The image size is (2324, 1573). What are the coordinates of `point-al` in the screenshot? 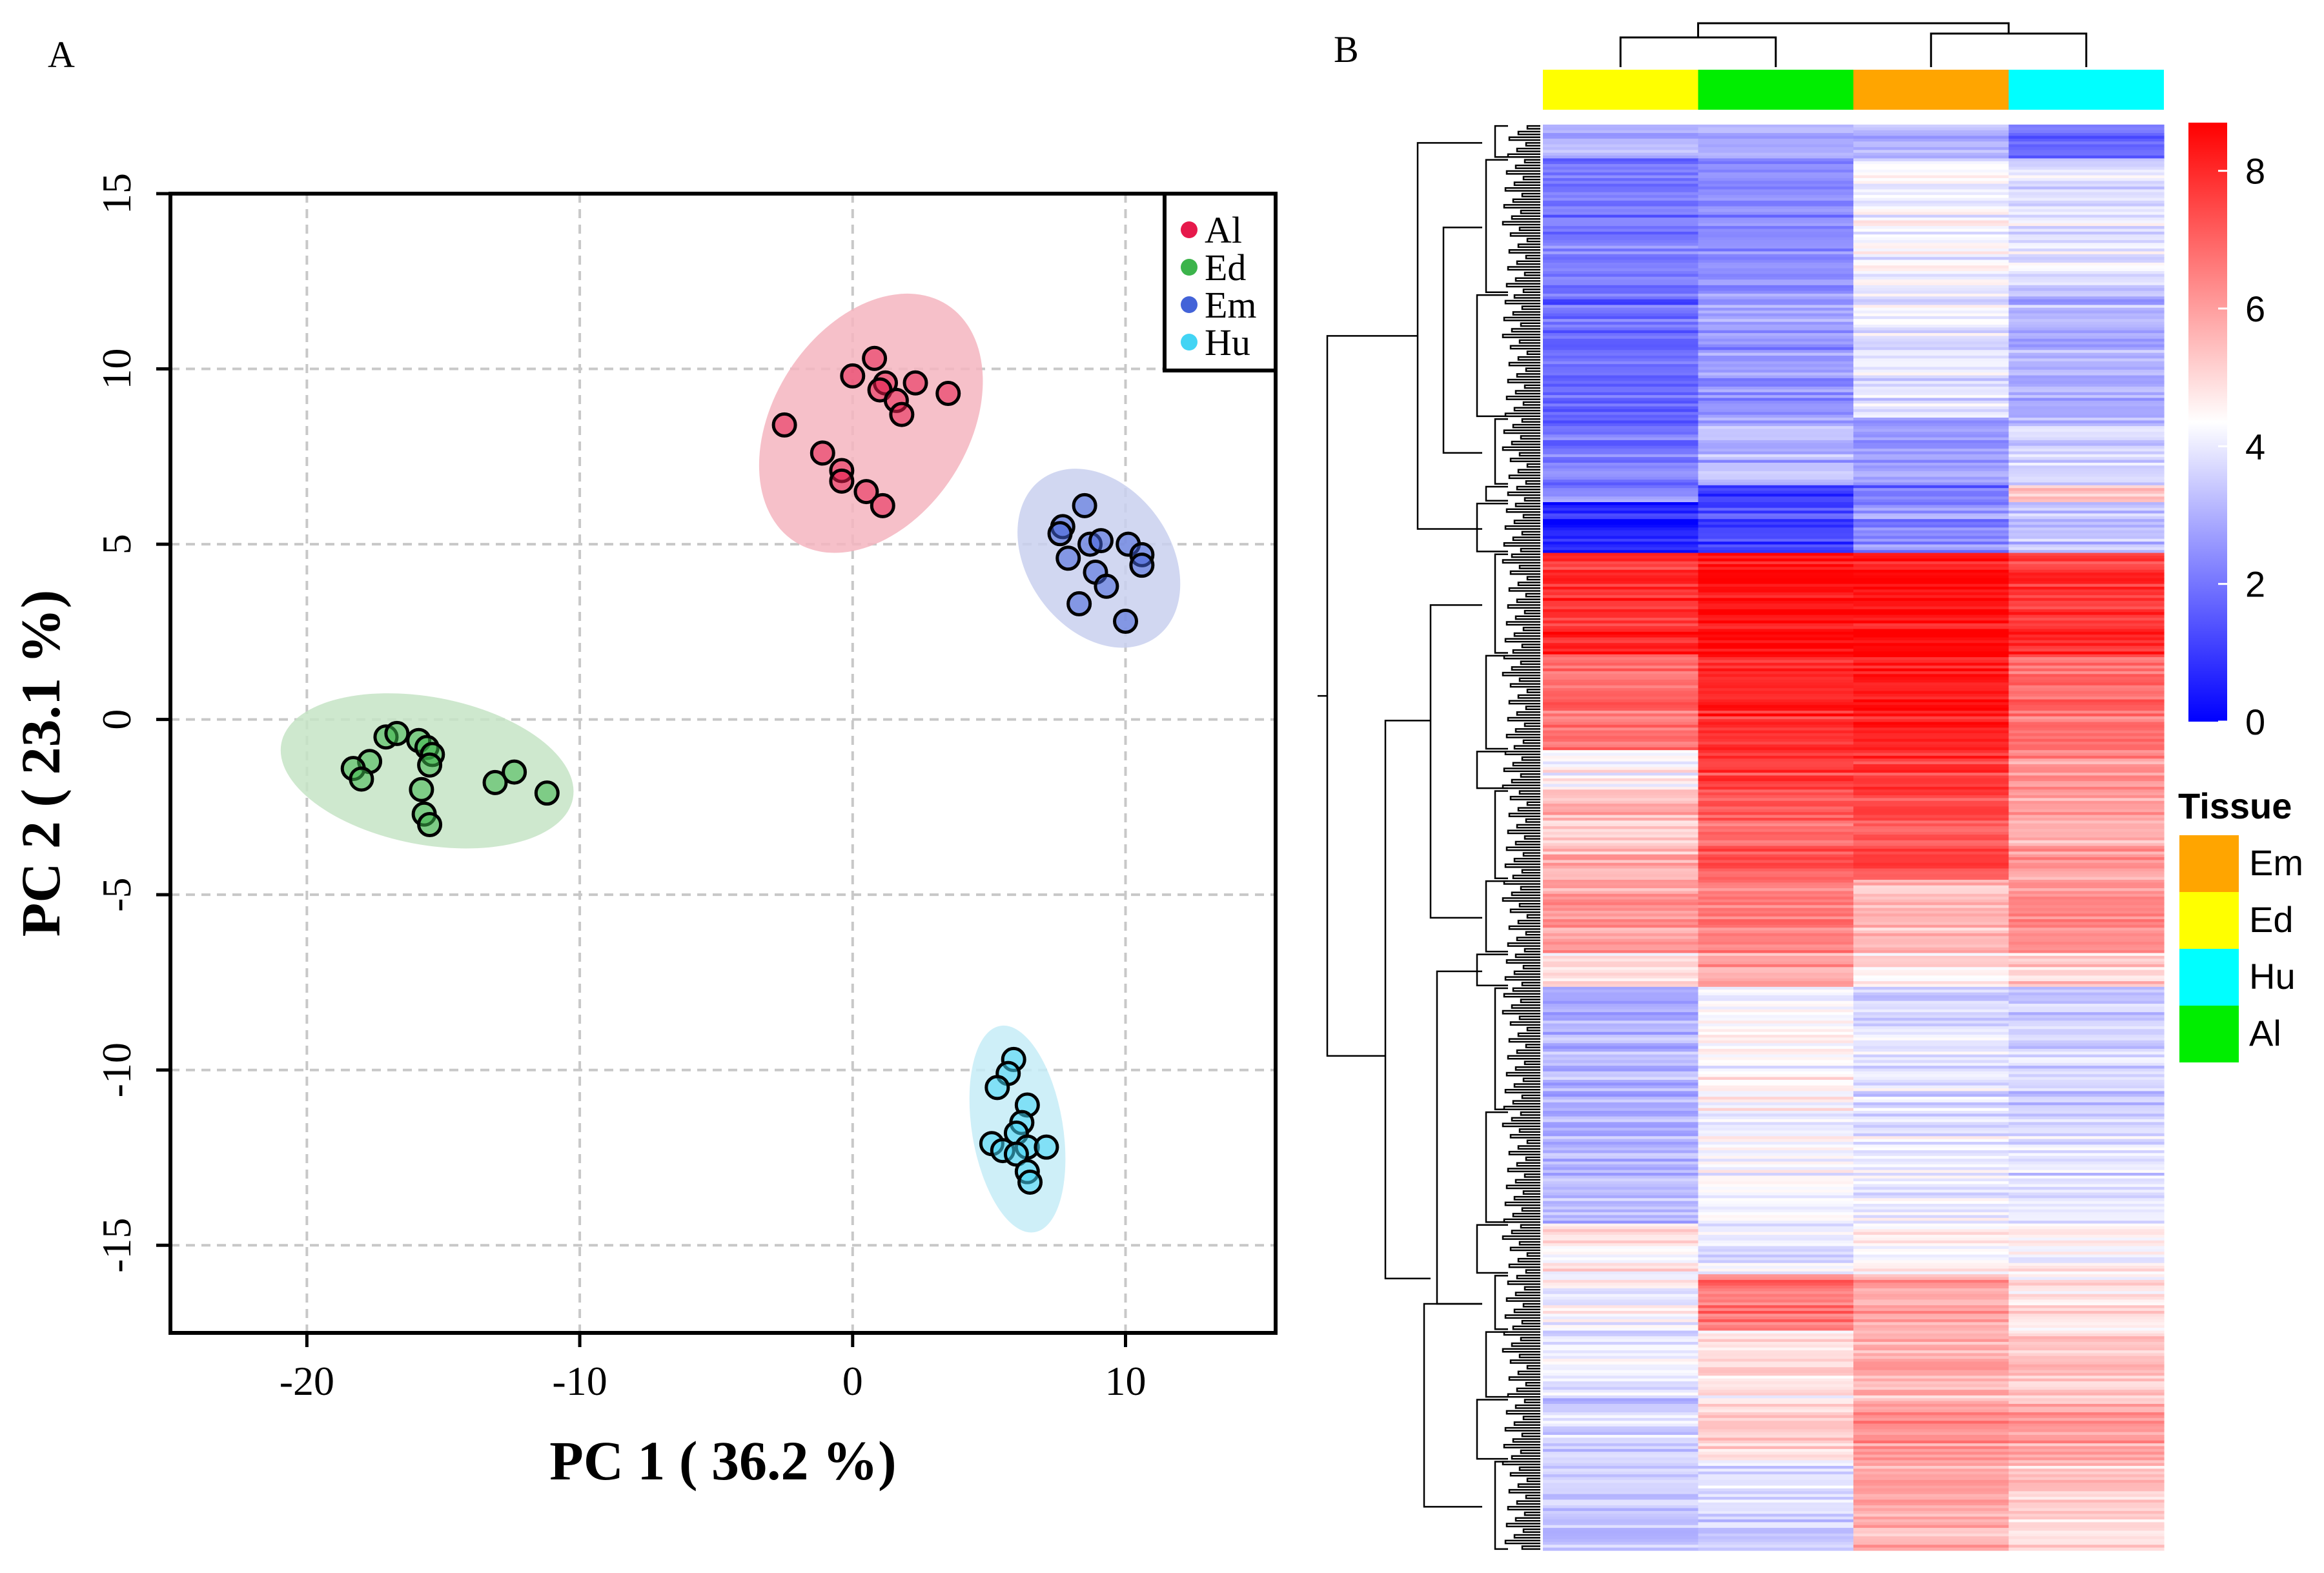 It's located at (866, 492).